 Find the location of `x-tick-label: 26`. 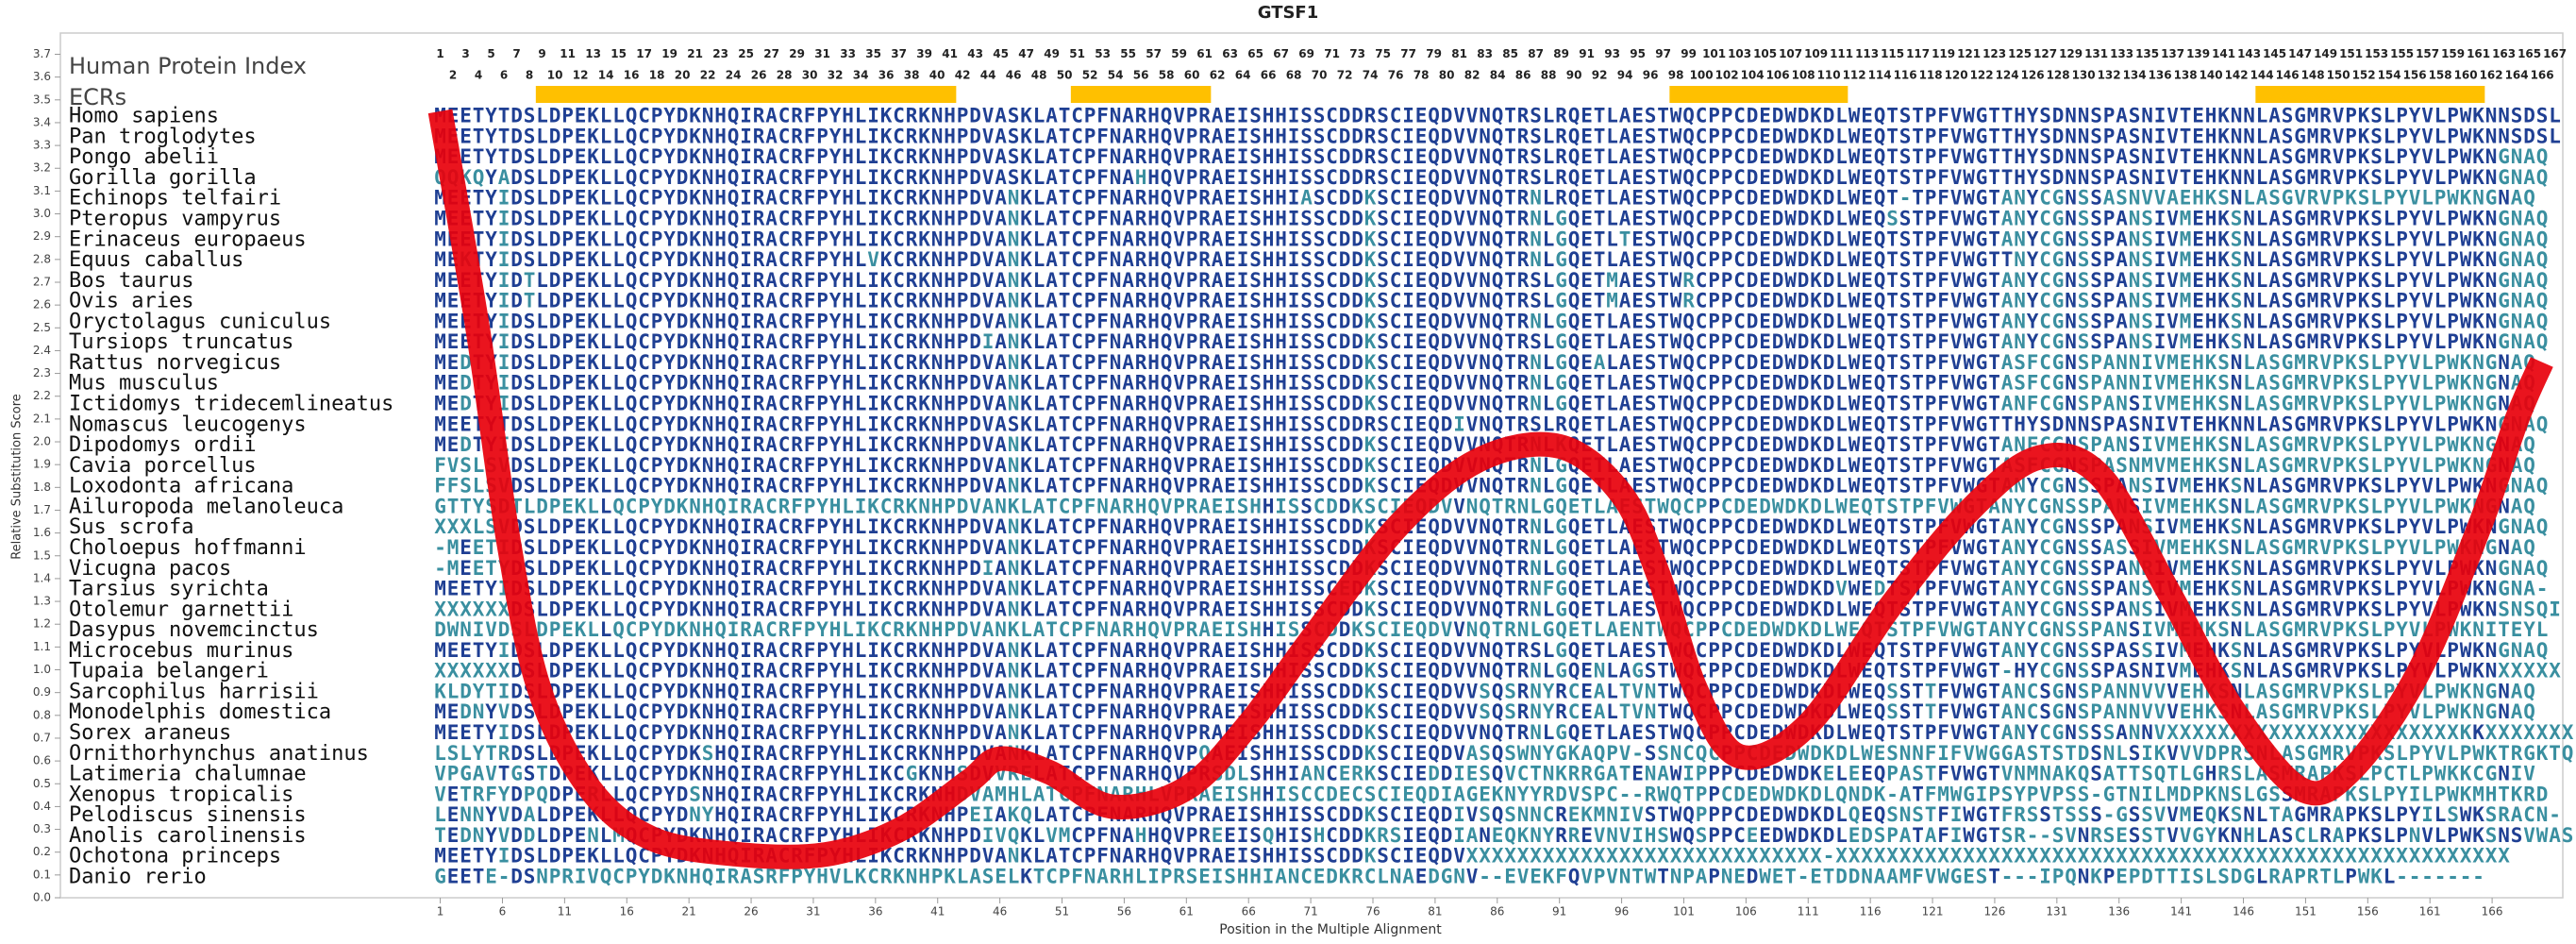

x-tick-label: 26 is located at coordinates (751, 912).